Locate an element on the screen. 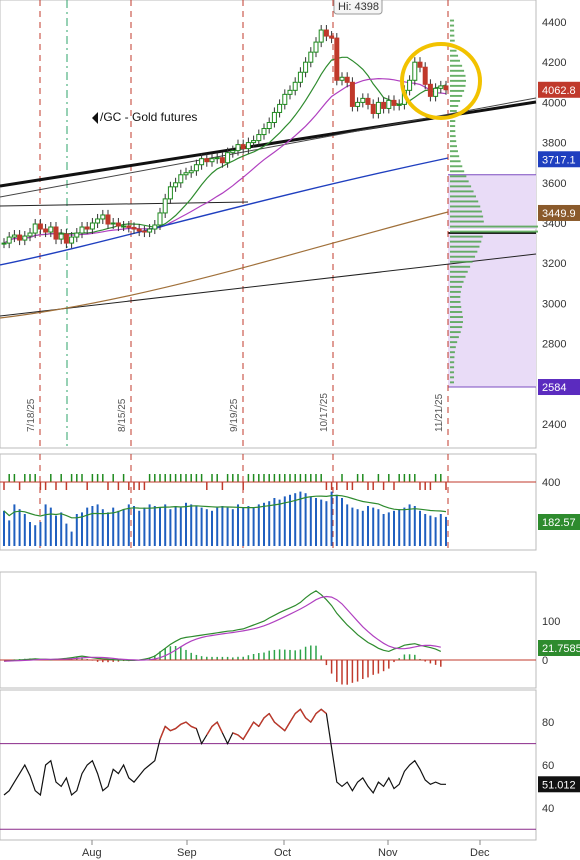 The height and width of the screenshot is (860, 580). volume-panel is located at coordinates (268, 502).